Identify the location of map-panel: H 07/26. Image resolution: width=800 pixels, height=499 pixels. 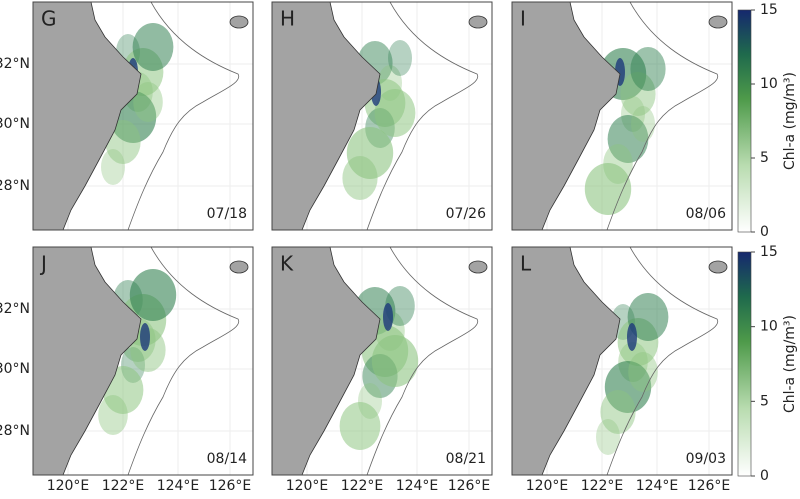
(382, 116).